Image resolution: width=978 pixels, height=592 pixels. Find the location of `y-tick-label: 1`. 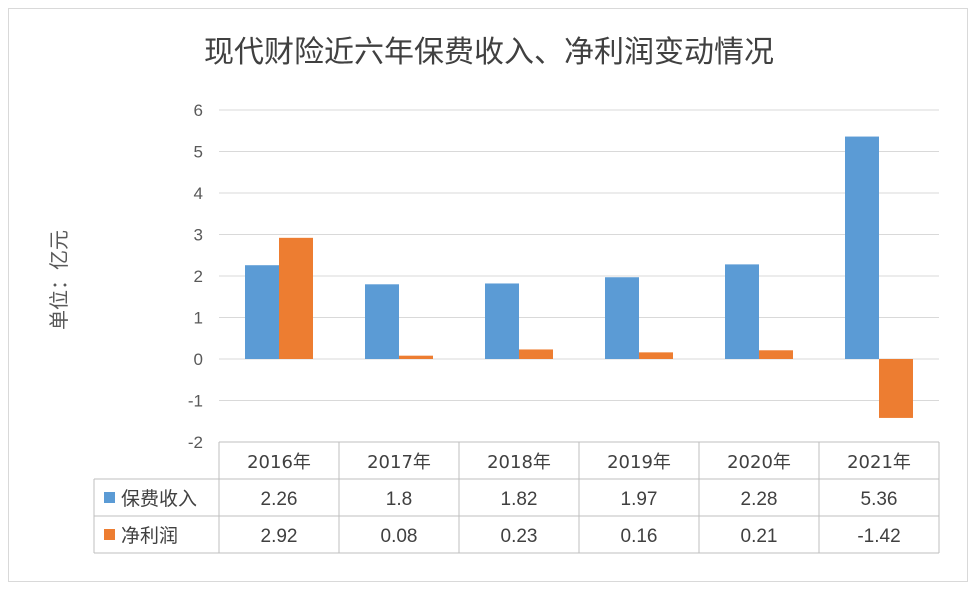

y-tick-label: 1 is located at coordinates (198, 318).